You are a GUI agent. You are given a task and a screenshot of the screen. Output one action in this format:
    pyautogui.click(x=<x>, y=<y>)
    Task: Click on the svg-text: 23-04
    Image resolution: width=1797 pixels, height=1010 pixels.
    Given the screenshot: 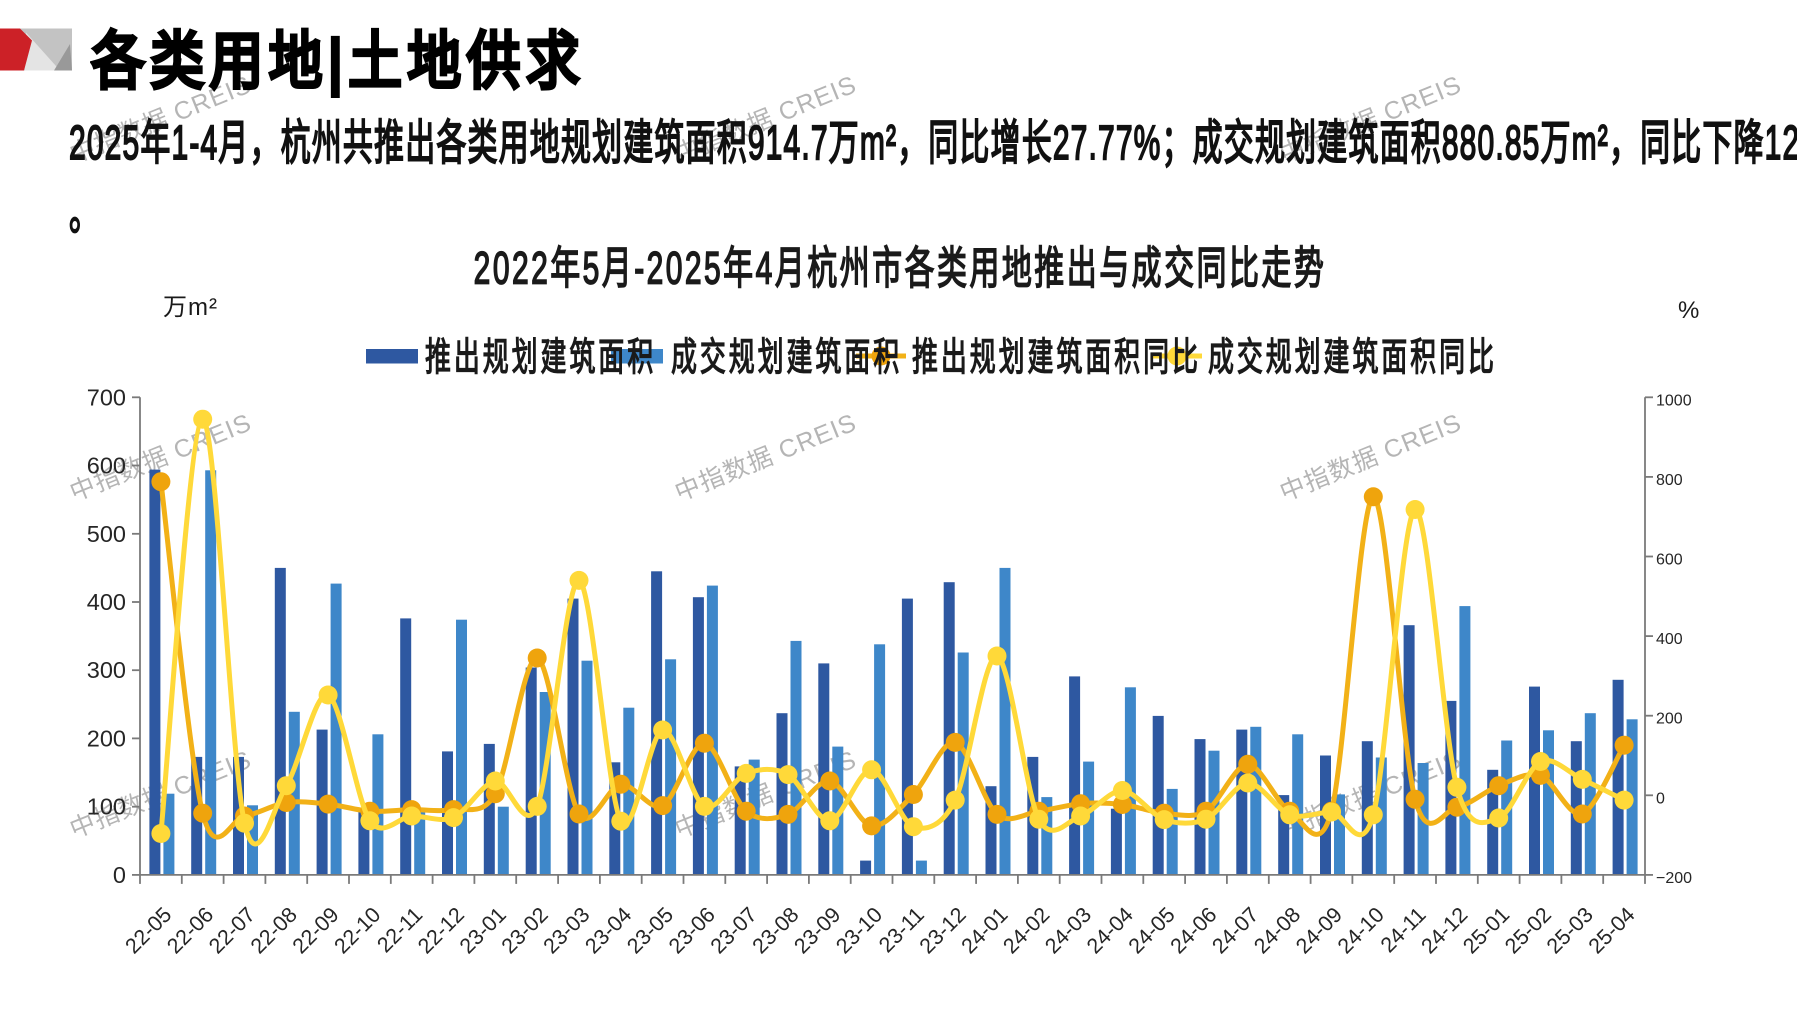 What is the action you would take?
    pyautogui.click(x=608, y=931)
    